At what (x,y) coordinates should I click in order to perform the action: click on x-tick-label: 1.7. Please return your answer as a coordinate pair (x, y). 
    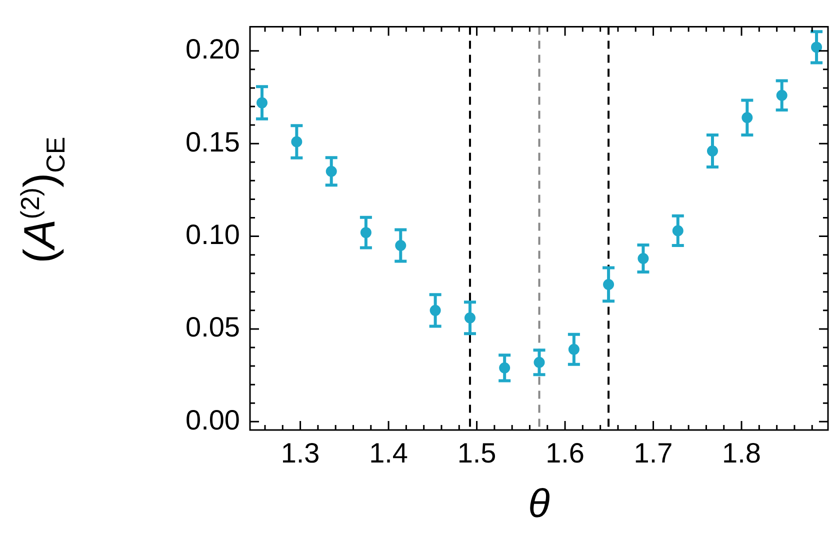
    Looking at the image, I should click on (653, 453).